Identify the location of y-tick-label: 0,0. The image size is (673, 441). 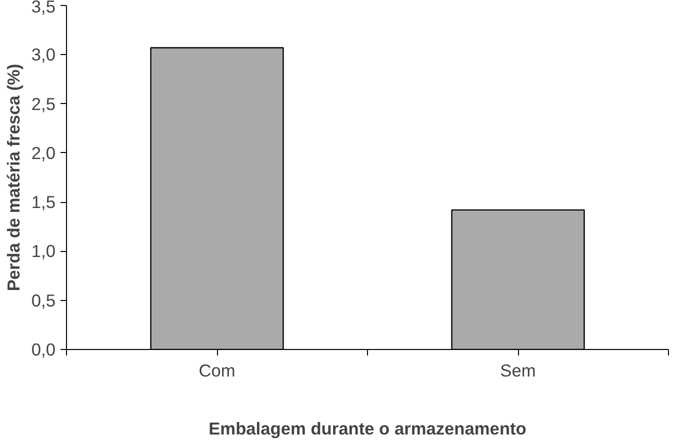
(43, 350).